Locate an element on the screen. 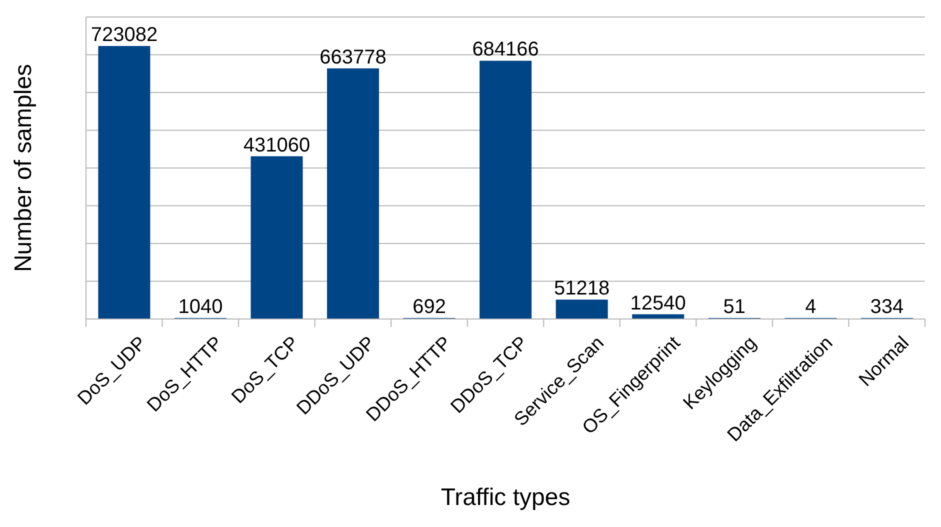 This screenshot has height=527, width=941. data-label: 51 is located at coordinates (734, 307).